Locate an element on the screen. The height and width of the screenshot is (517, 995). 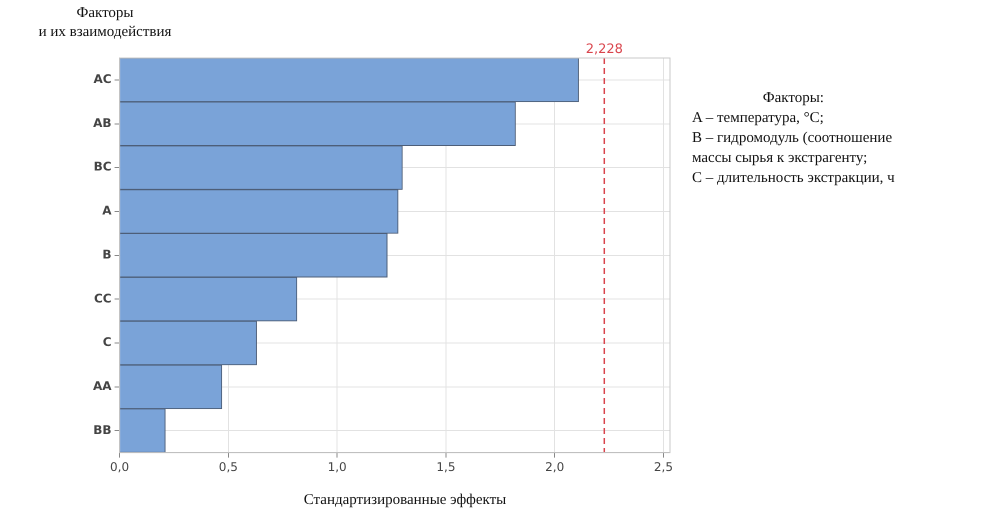
y-tick-label: CC is located at coordinates (103, 298).